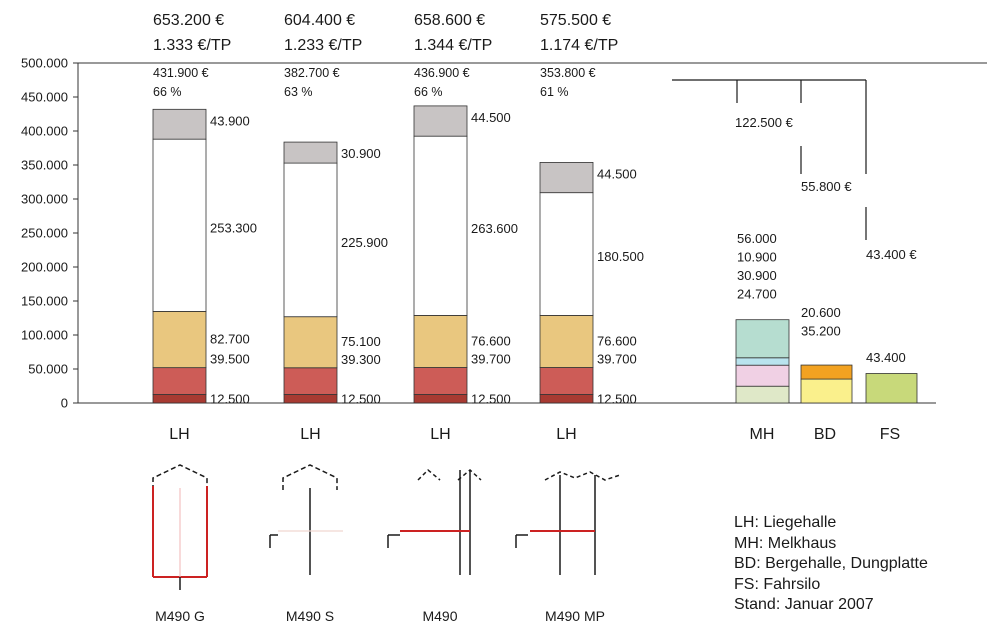 Image resolution: width=987 pixels, height=630 pixels. What do you see at coordinates (44, 301) in the screenshot?
I see `y-tick-label: 150.000` at bounding box center [44, 301].